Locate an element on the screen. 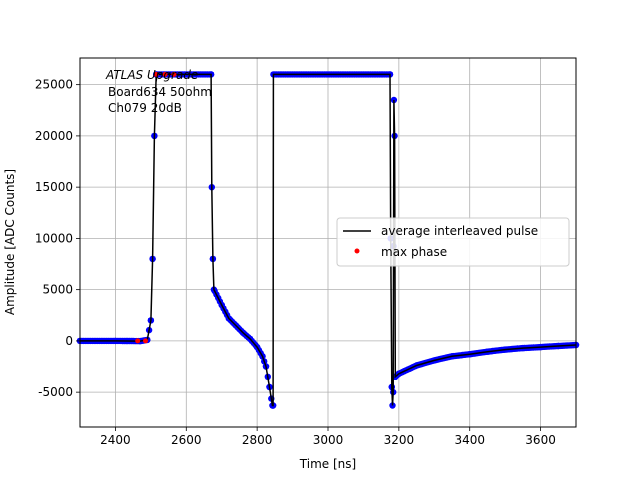  x-tick-label: 2800 is located at coordinates (257, 440).